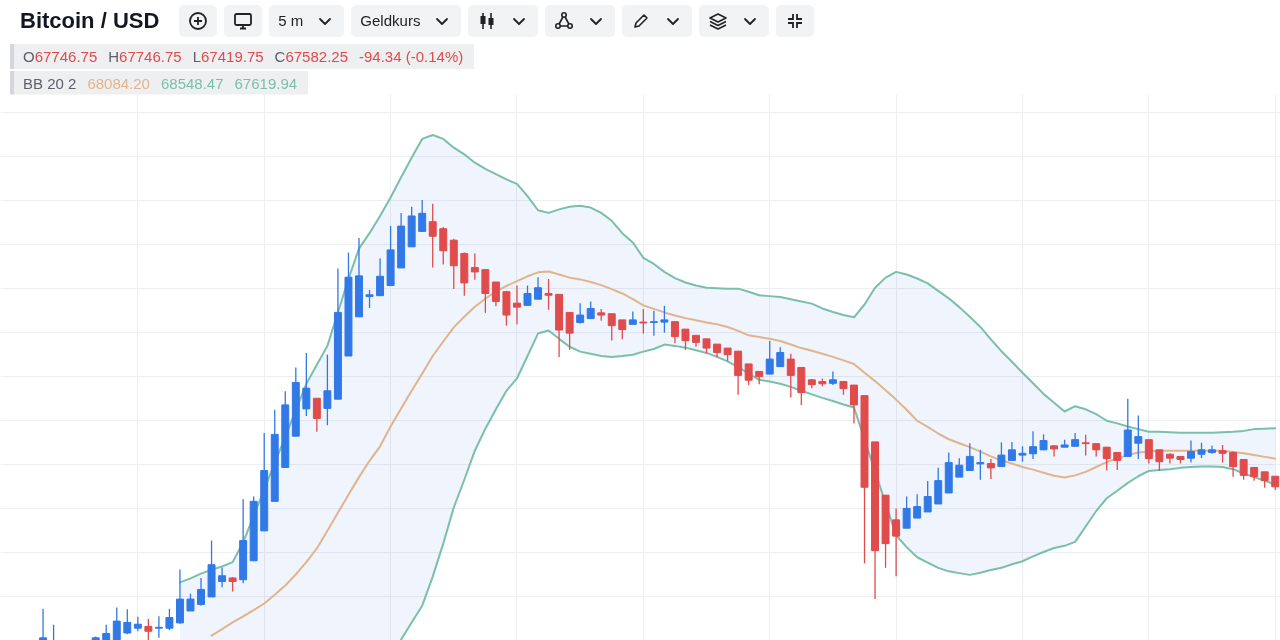  I want to click on text: BB 20 2, so click(50, 83).